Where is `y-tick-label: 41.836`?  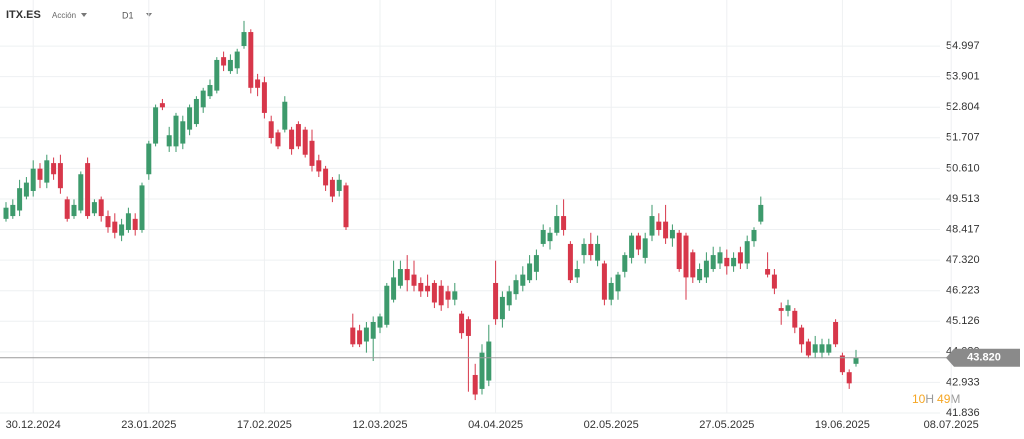
y-tick-label: 41.836 is located at coordinates (963, 413).